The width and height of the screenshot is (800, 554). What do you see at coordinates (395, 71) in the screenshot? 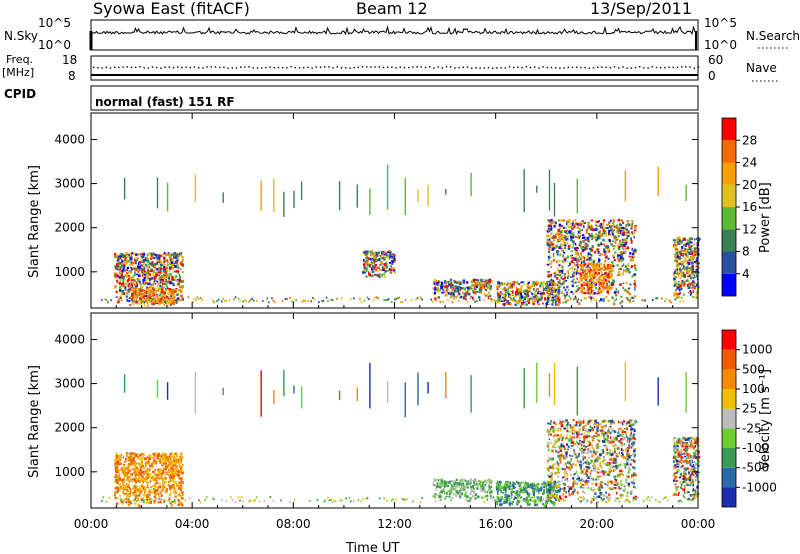
I see `freq-trace` at bounding box center [395, 71].